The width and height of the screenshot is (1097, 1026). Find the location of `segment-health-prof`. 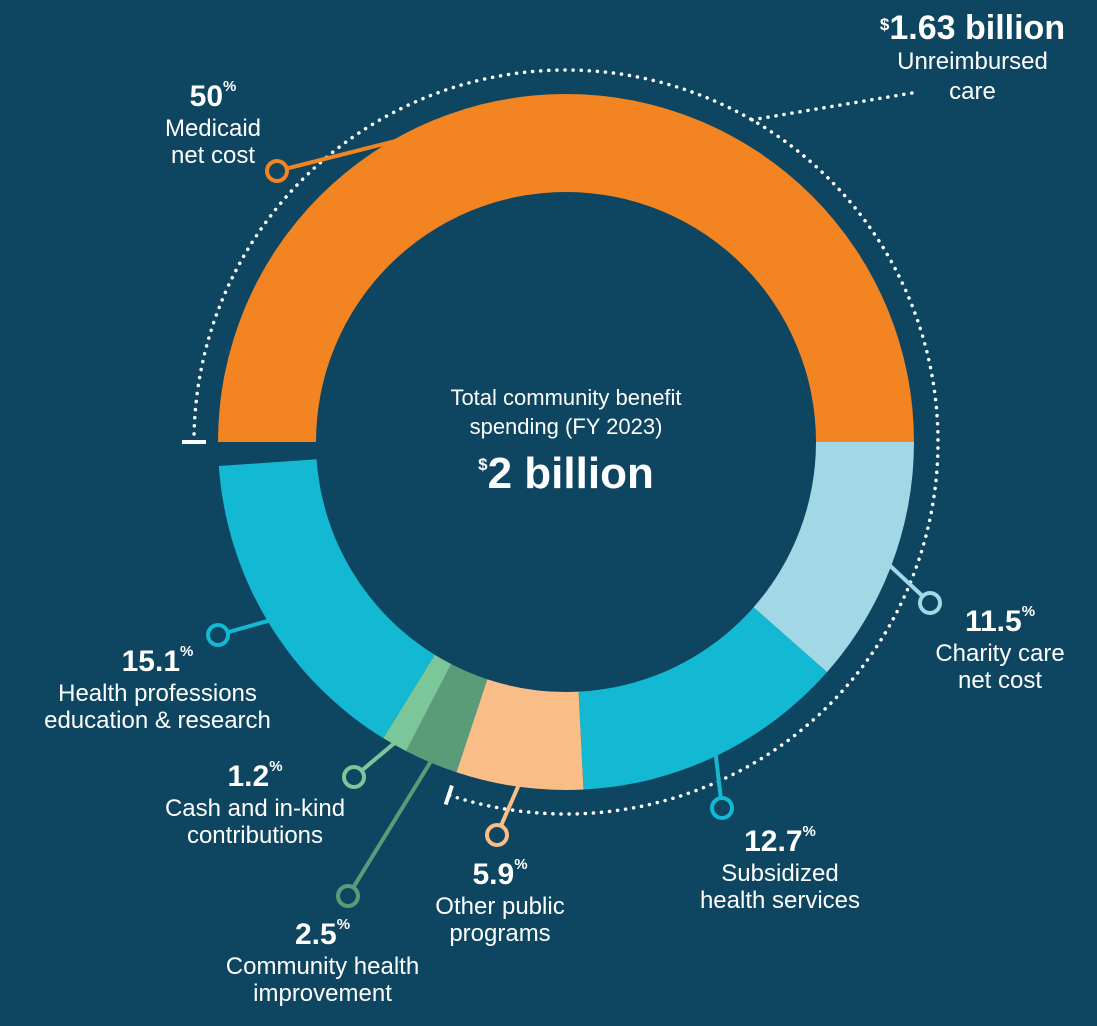

segment-health-prof is located at coordinates (326, 599).